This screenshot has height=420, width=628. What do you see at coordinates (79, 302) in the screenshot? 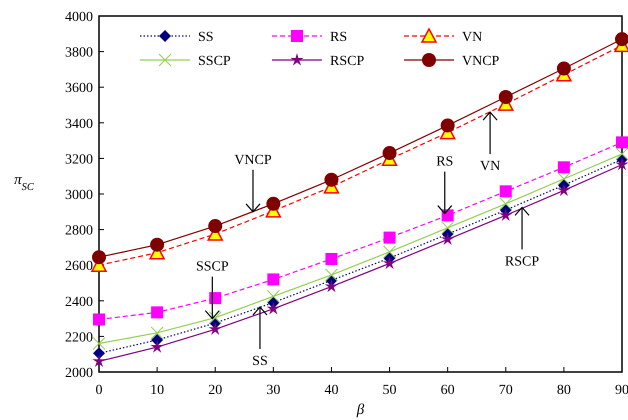
I see `y-tick-label: 2400` at bounding box center [79, 302].